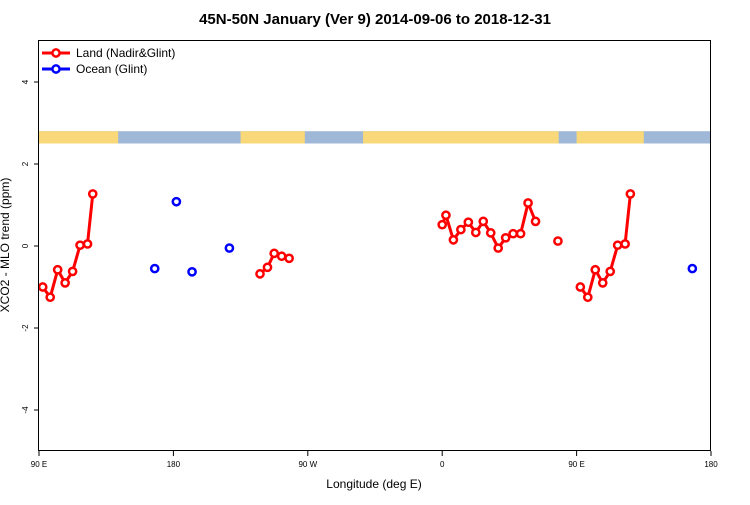 This screenshot has height=505, width=750. Describe the element at coordinates (576, 464) in the screenshot. I see `x-tick-label-4: 90 E` at that location.